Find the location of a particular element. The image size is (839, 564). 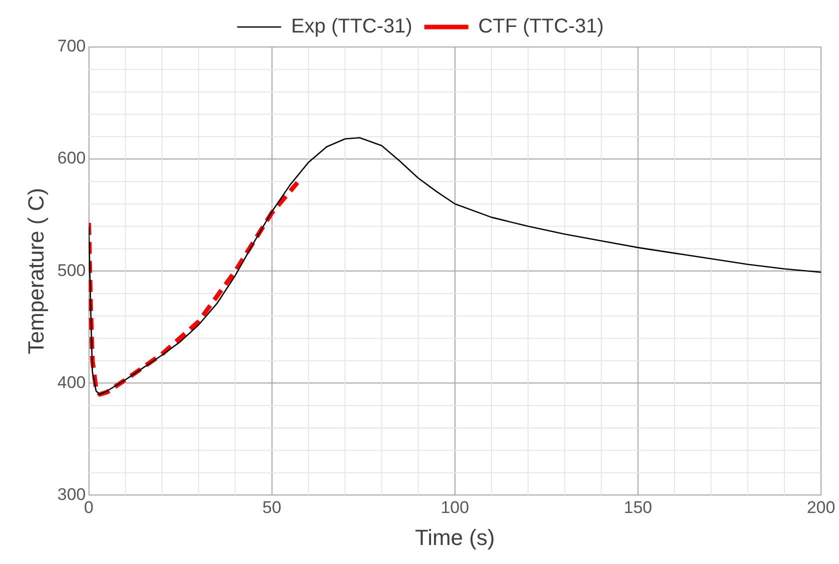

legend-label: Exp (TTC-31) is located at coordinates (351, 27).